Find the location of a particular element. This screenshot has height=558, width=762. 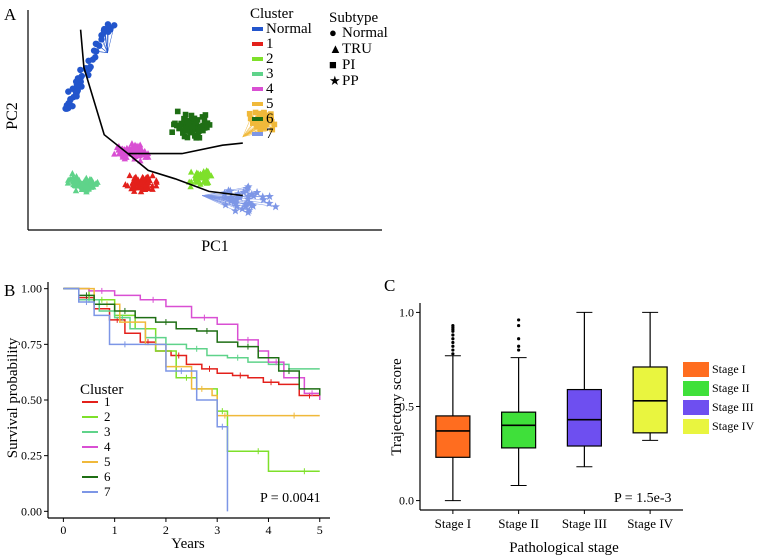

box-y-tick-label: 0.0 is located at coordinates (406, 501).